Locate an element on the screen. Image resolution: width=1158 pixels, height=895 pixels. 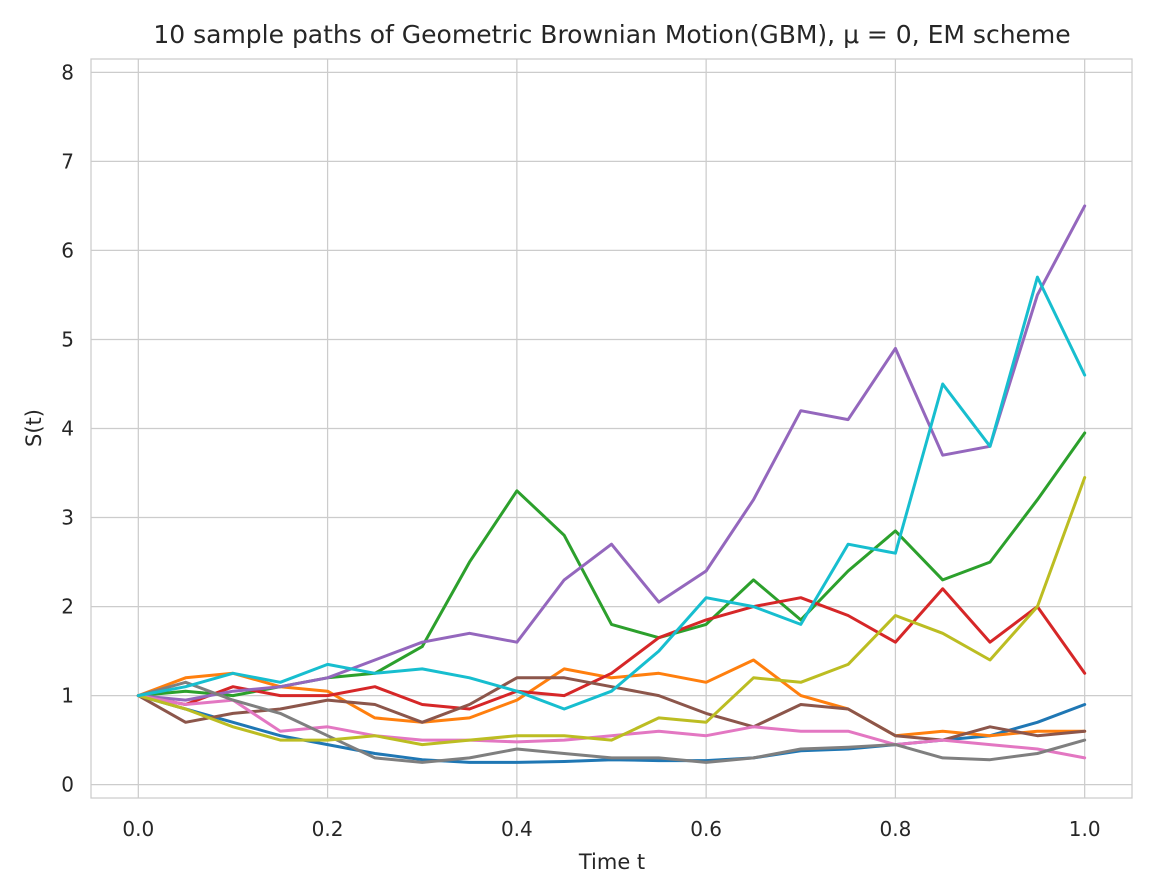
x-tick-label: 0.6 is located at coordinates (706, 829).